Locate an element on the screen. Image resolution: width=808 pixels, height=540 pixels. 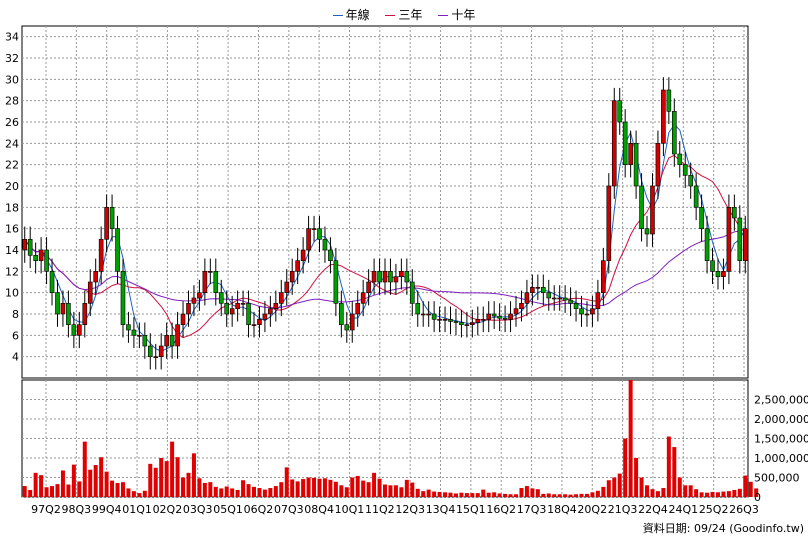
legend-item-ten-year: 十年 is located at coordinates (456, 14).